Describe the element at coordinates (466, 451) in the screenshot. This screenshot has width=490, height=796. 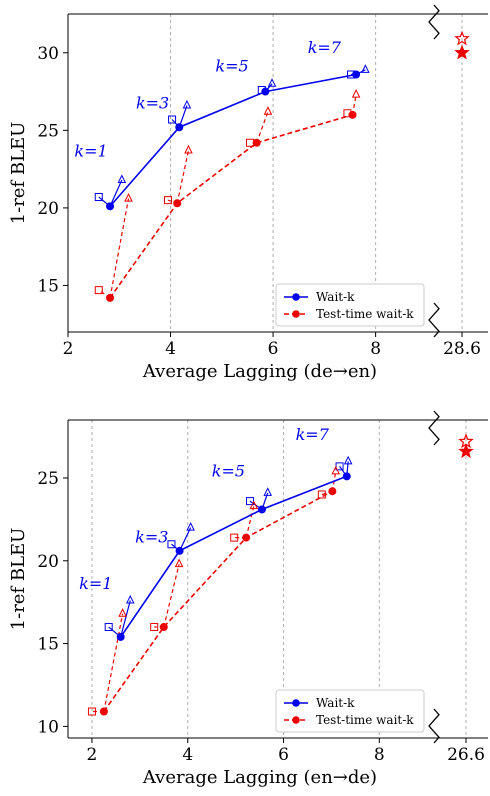
I see `star-filled-icon` at that location.